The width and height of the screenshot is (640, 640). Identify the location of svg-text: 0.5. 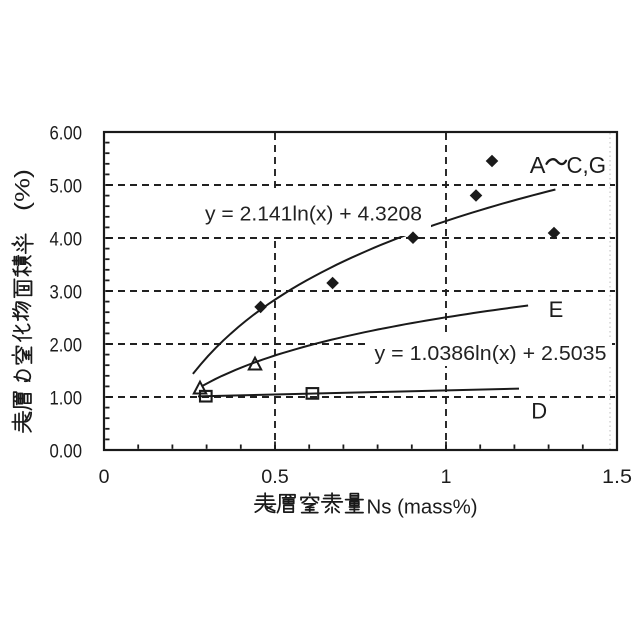
(275, 477).